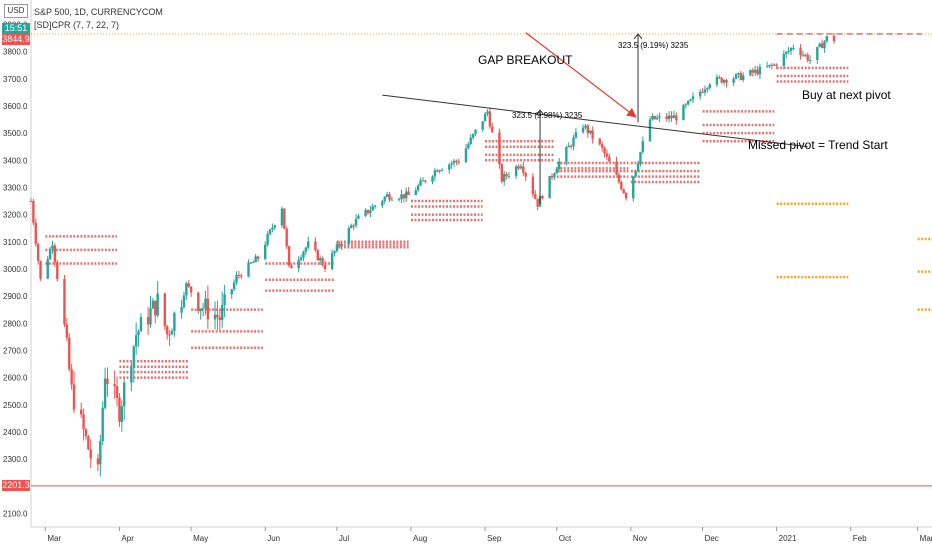 Image resolution: width=932 pixels, height=550 pixels. What do you see at coordinates (818, 145) in the screenshot?
I see `missed-pivot-annotation: Missed pivot = Trend Start` at bounding box center [818, 145].